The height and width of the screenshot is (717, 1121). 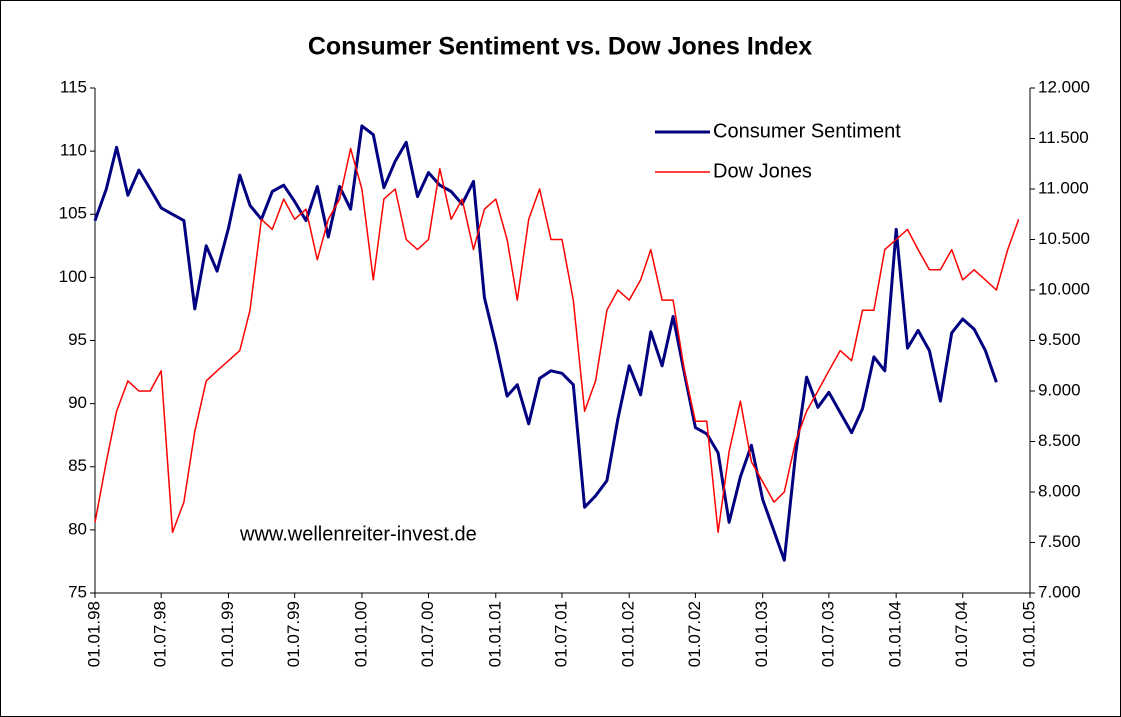 I want to click on x-tick-label: 01.07.98, so click(x=160, y=634).